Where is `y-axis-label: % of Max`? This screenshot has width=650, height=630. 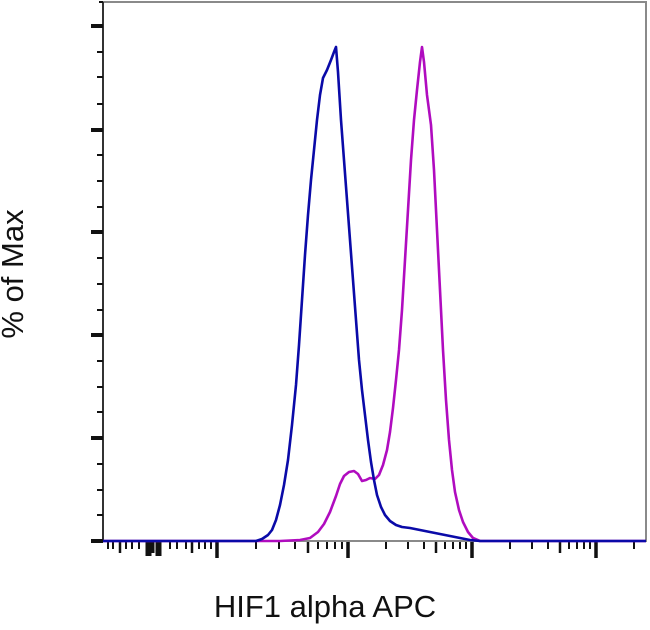 y-axis-label: % of Max is located at coordinates (15, 273).